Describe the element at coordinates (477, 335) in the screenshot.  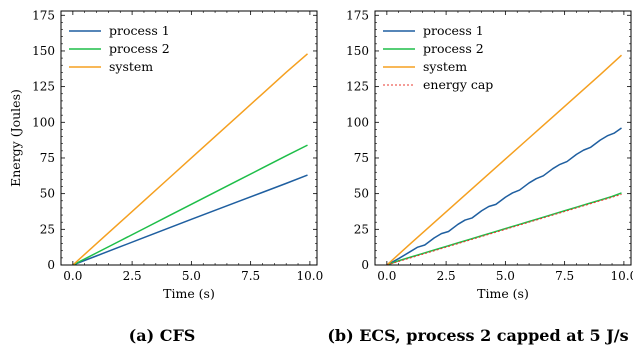
I see `panel-caption: (b) ECS, process 2 capped at 5 J/s` at that location.